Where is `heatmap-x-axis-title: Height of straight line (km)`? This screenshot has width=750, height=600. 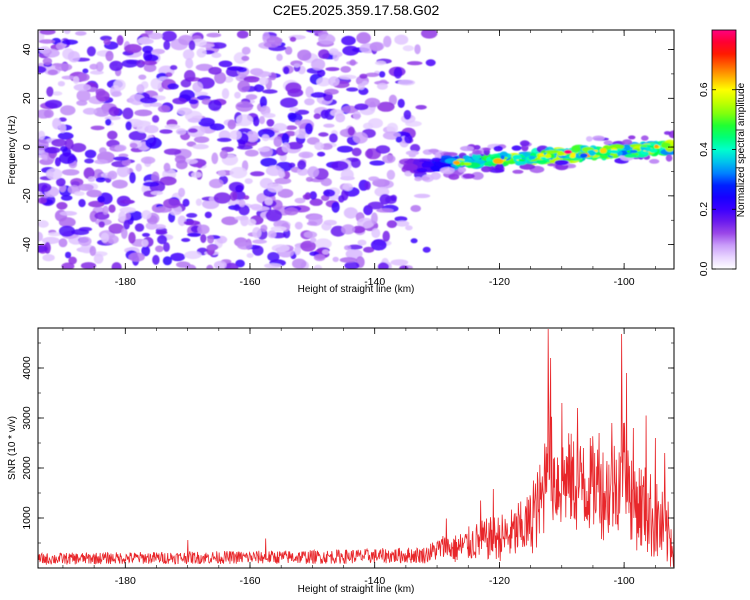 heatmap-x-axis-title: Height of straight line (km) is located at coordinates (356, 289).